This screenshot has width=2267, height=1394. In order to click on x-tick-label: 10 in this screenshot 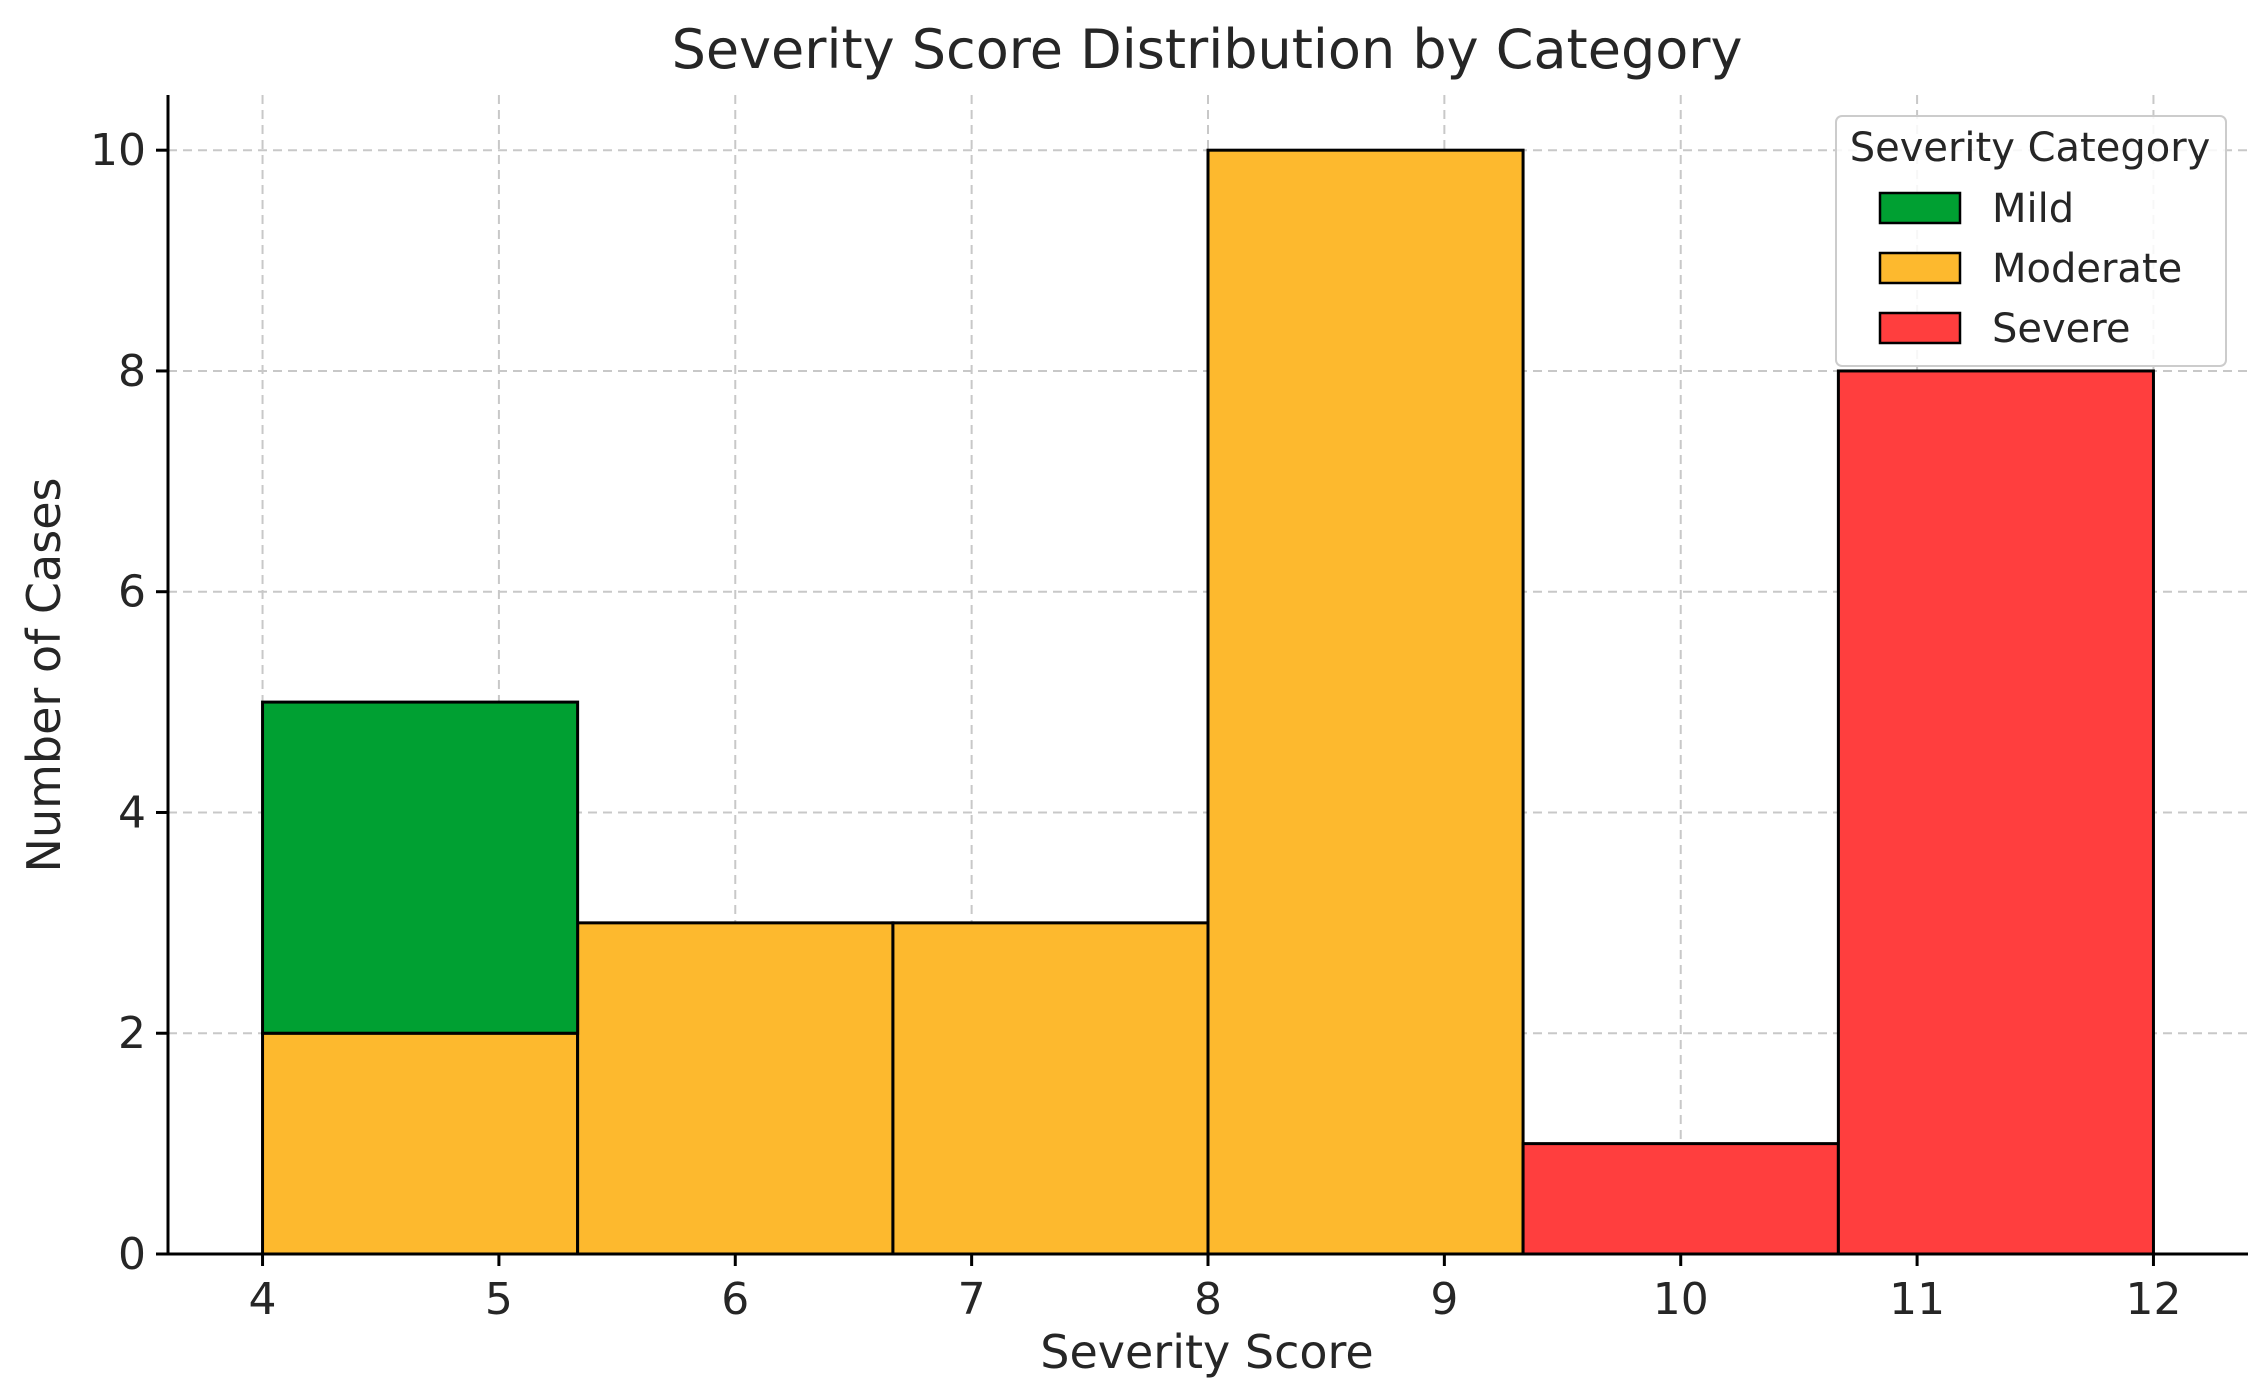, I will do `click(1681, 1299)`.